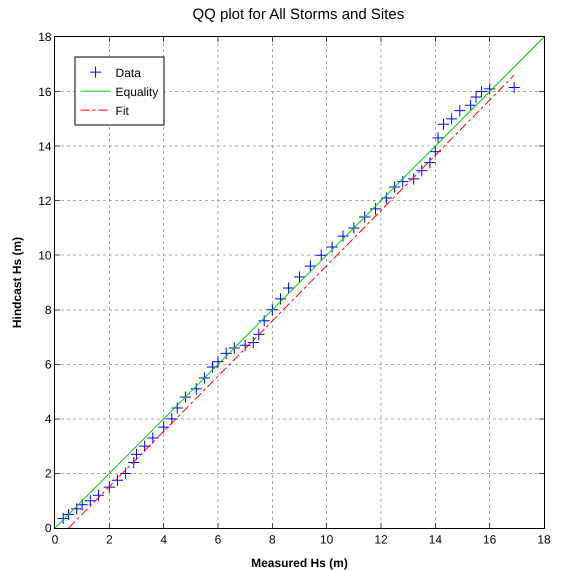 This screenshot has width=563, height=570. I want to click on x-tick-label: 6, so click(218, 539).